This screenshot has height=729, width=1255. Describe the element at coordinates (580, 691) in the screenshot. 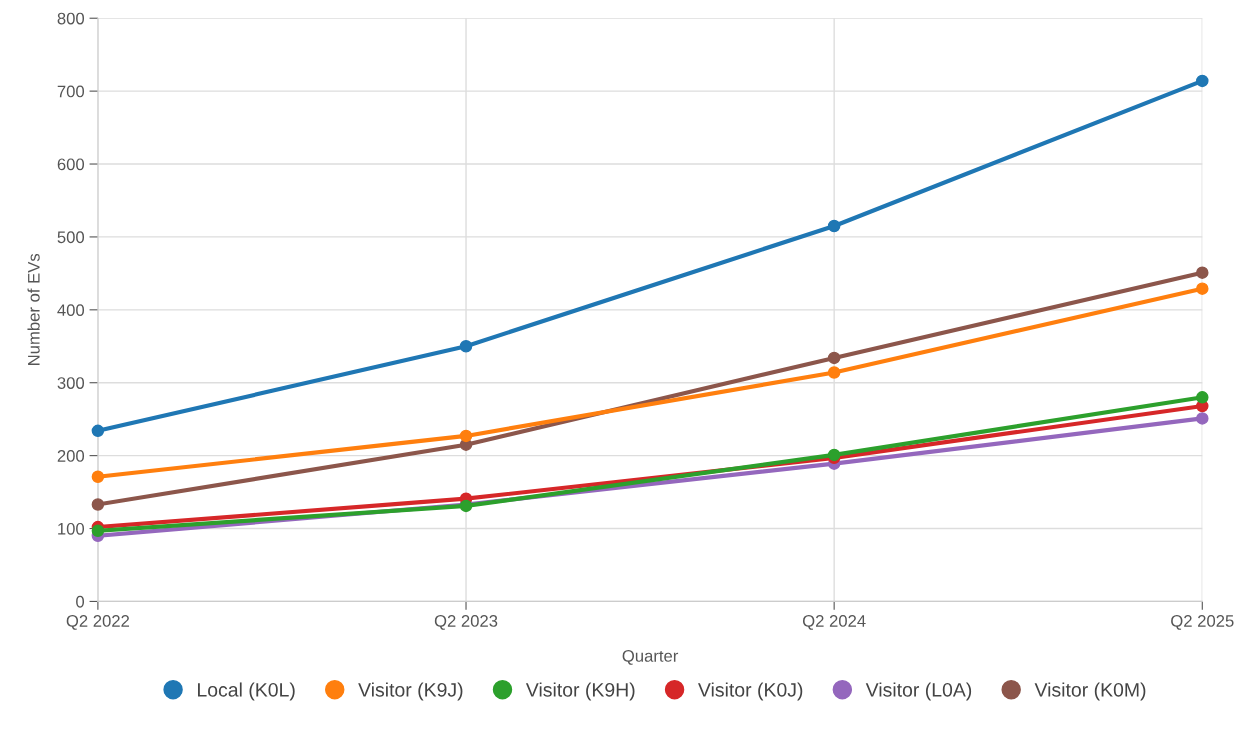

I see `legend-label: Visitor (K9H)` at that location.